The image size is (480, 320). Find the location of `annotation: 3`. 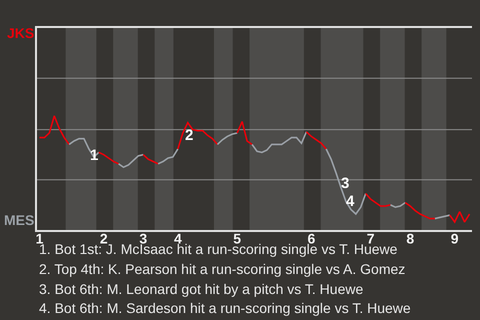

annotation: 3 is located at coordinates (345, 183).